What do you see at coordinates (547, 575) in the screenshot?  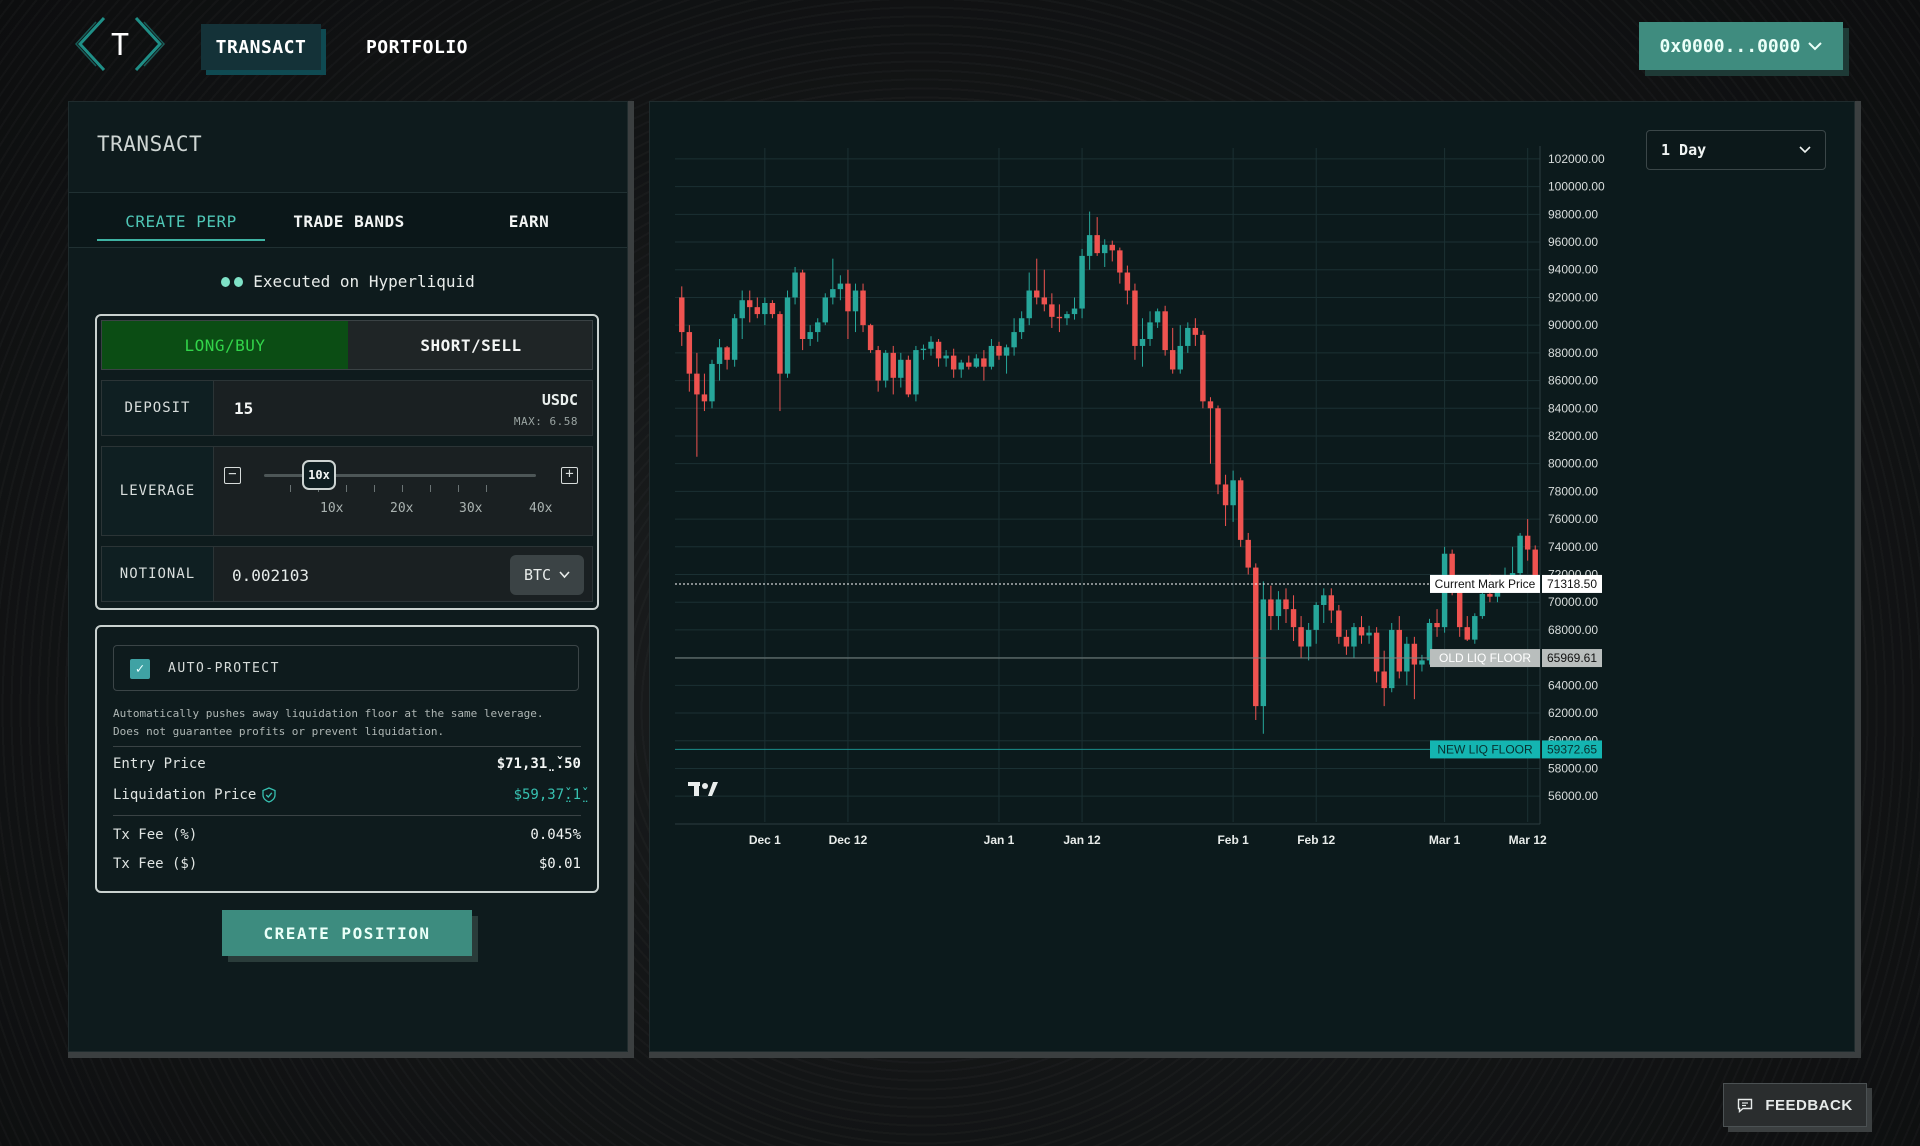 I see `asset-select: BTC` at bounding box center [547, 575].